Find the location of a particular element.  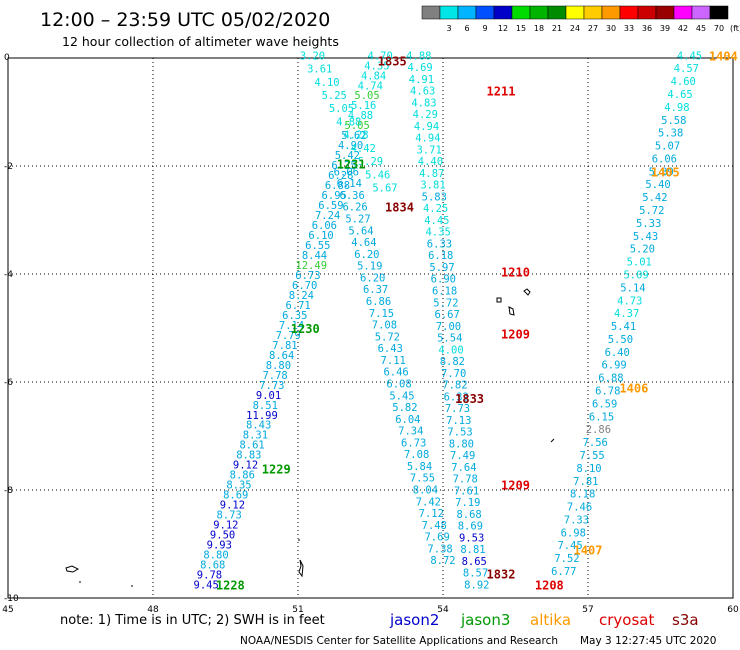

swh-value: 6.86 is located at coordinates (378, 302).